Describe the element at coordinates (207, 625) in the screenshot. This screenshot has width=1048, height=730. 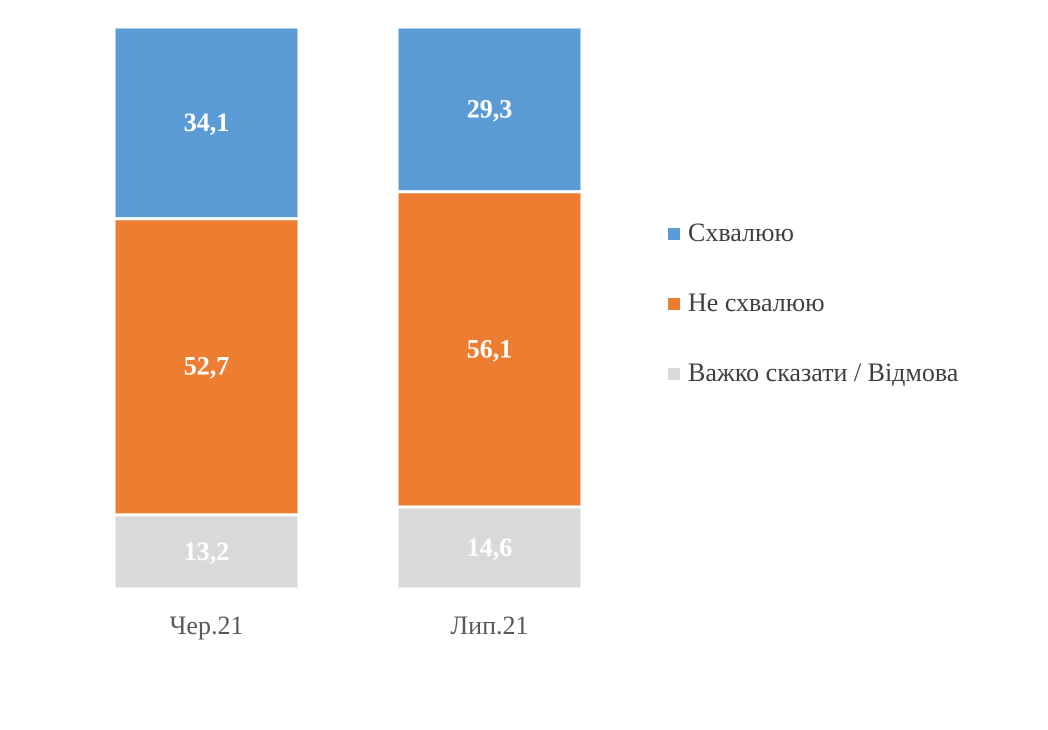
I see `x-tick-label: Чер.21` at that location.